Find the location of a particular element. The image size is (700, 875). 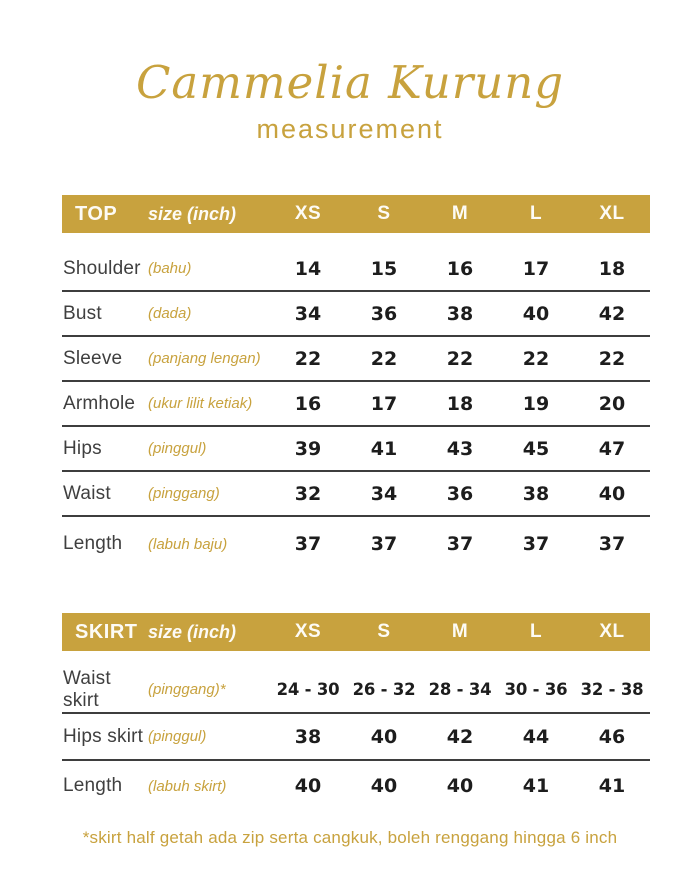

row-hips: Hips (pinggul) 39 41 43 45 47 is located at coordinates (356, 449).